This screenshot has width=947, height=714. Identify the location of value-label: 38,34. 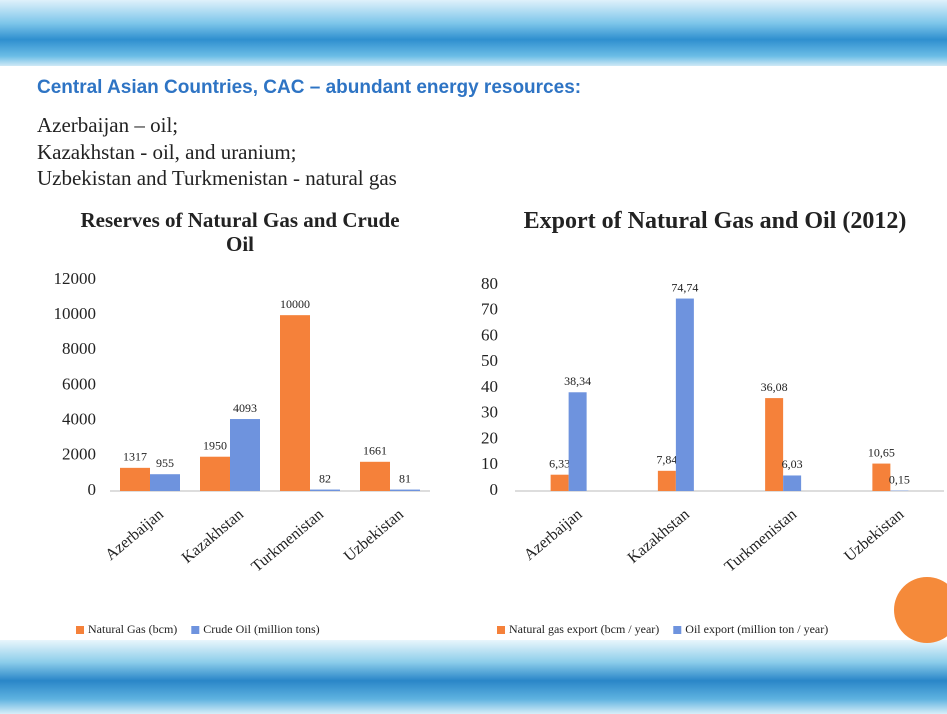
(577, 381).